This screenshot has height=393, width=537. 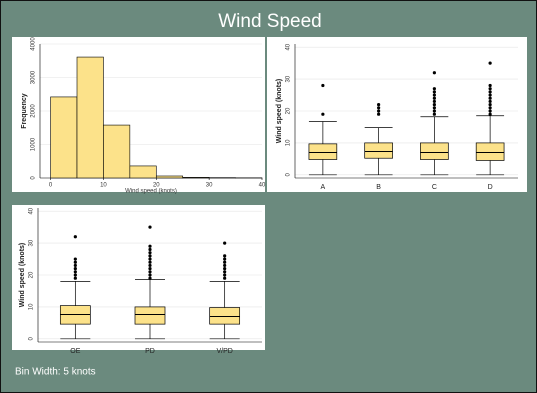 I want to click on x-tick-label: A, so click(x=323, y=187).